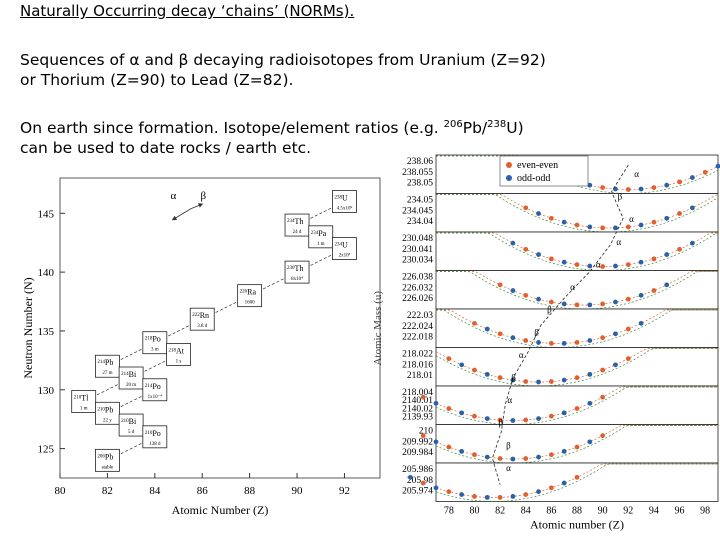 This screenshot has height=540, width=720. I want to click on nuclide-box: 230Th 8x10⁴, so click(297, 272).